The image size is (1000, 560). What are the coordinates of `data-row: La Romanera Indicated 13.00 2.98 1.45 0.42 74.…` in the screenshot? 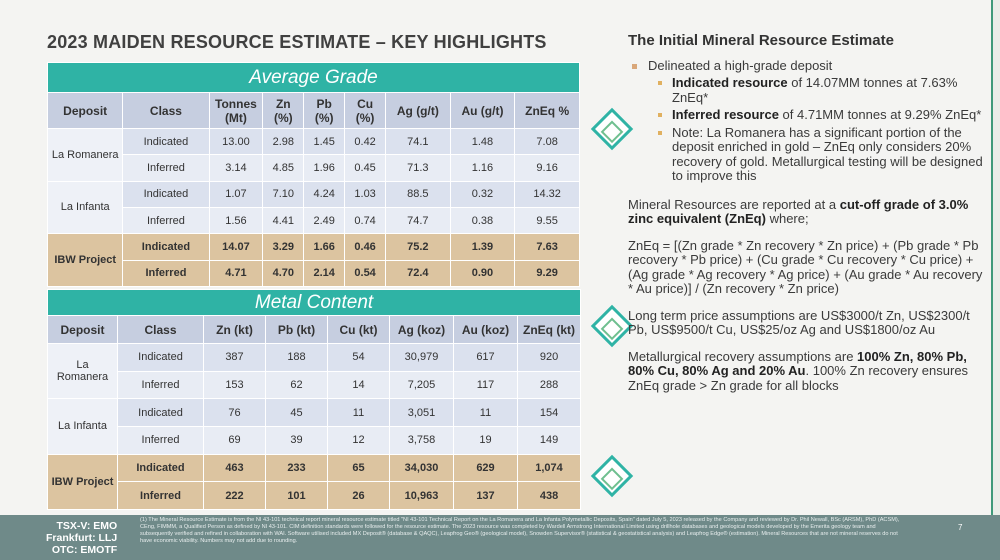 It's located at (313, 154).